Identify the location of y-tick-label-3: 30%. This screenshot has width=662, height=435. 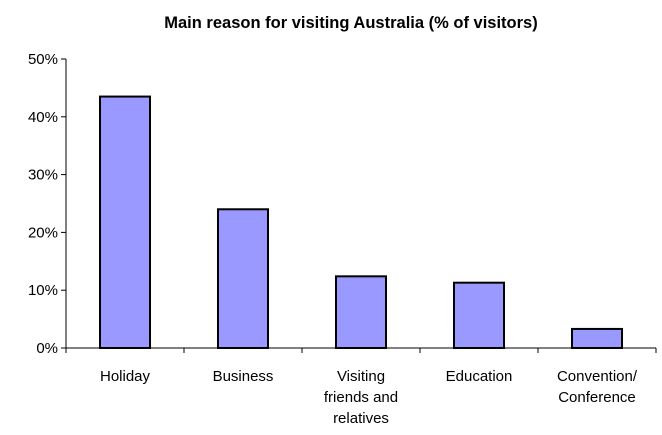
(43, 175).